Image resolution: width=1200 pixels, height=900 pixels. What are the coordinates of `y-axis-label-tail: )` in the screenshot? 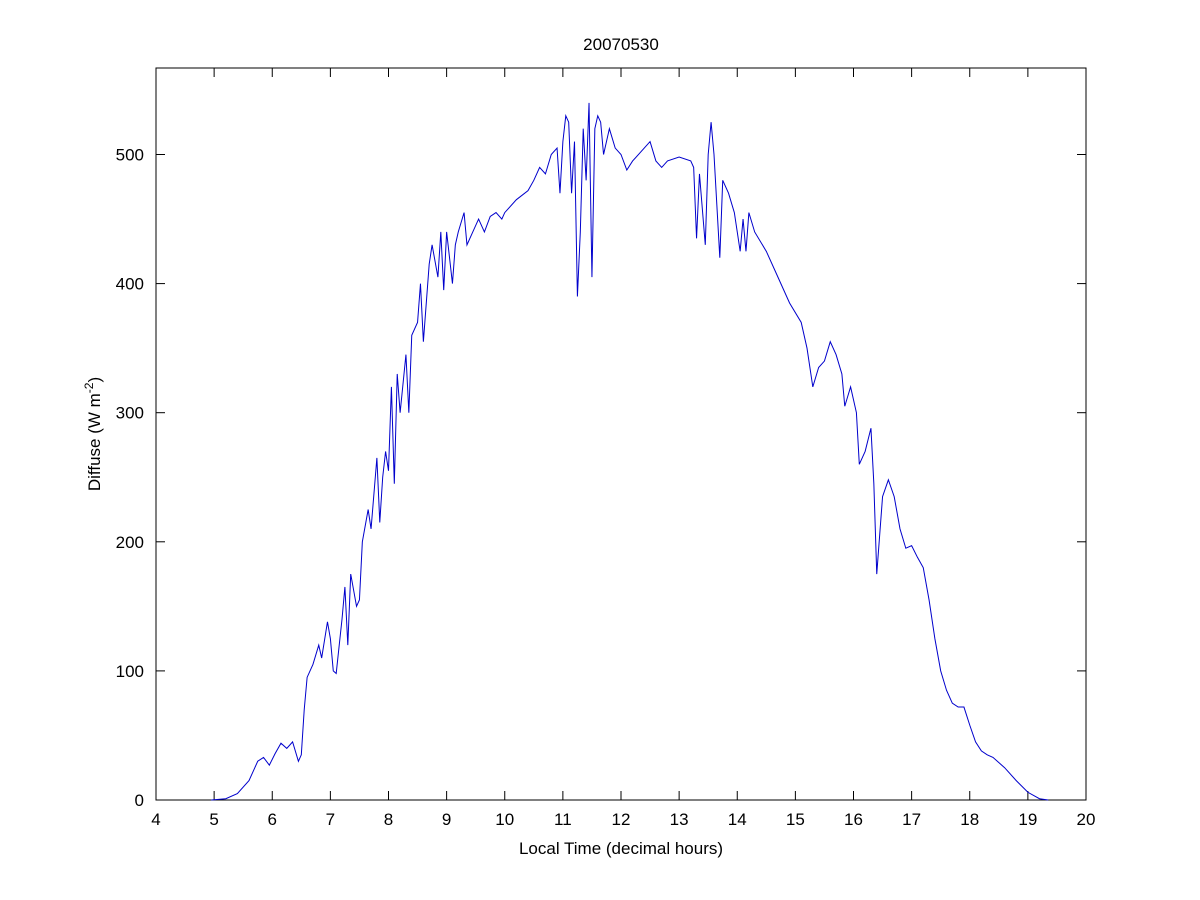 It's located at (94, 380).